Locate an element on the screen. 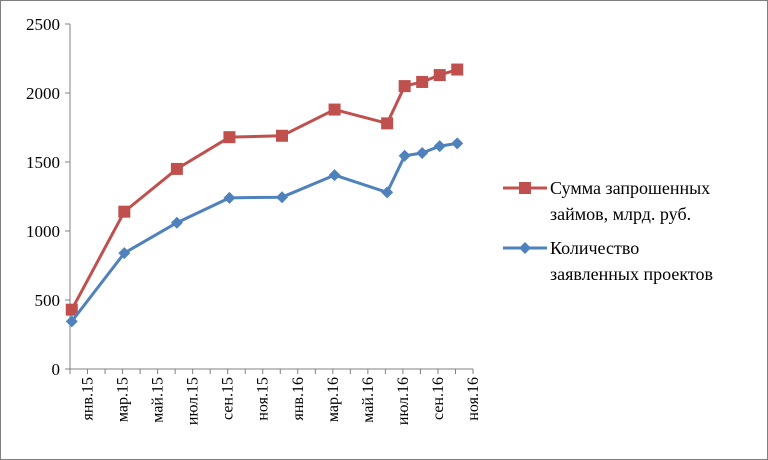 The image size is (768, 460). x-tick-label: янв.15 is located at coordinates (88, 398).